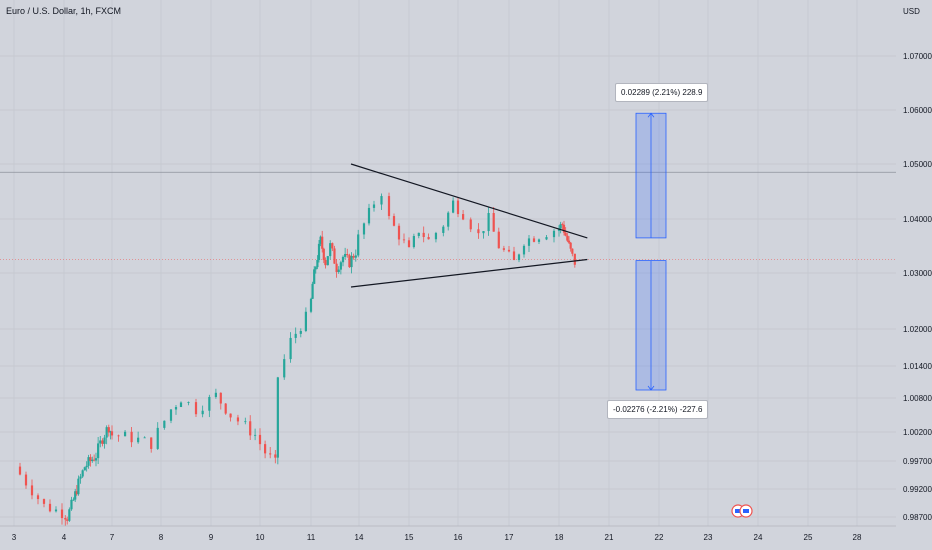 Image resolution: width=932 pixels, height=550 pixels. What do you see at coordinates (708, 537) in the screenshot?
I see `time-tick-label: 23` at bounding box center [708, 537].